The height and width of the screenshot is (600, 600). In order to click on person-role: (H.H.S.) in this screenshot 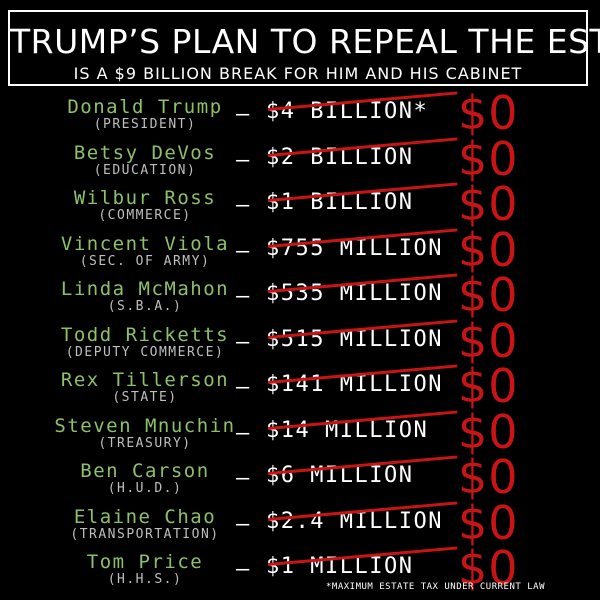, I will do `click(145, 579)`.